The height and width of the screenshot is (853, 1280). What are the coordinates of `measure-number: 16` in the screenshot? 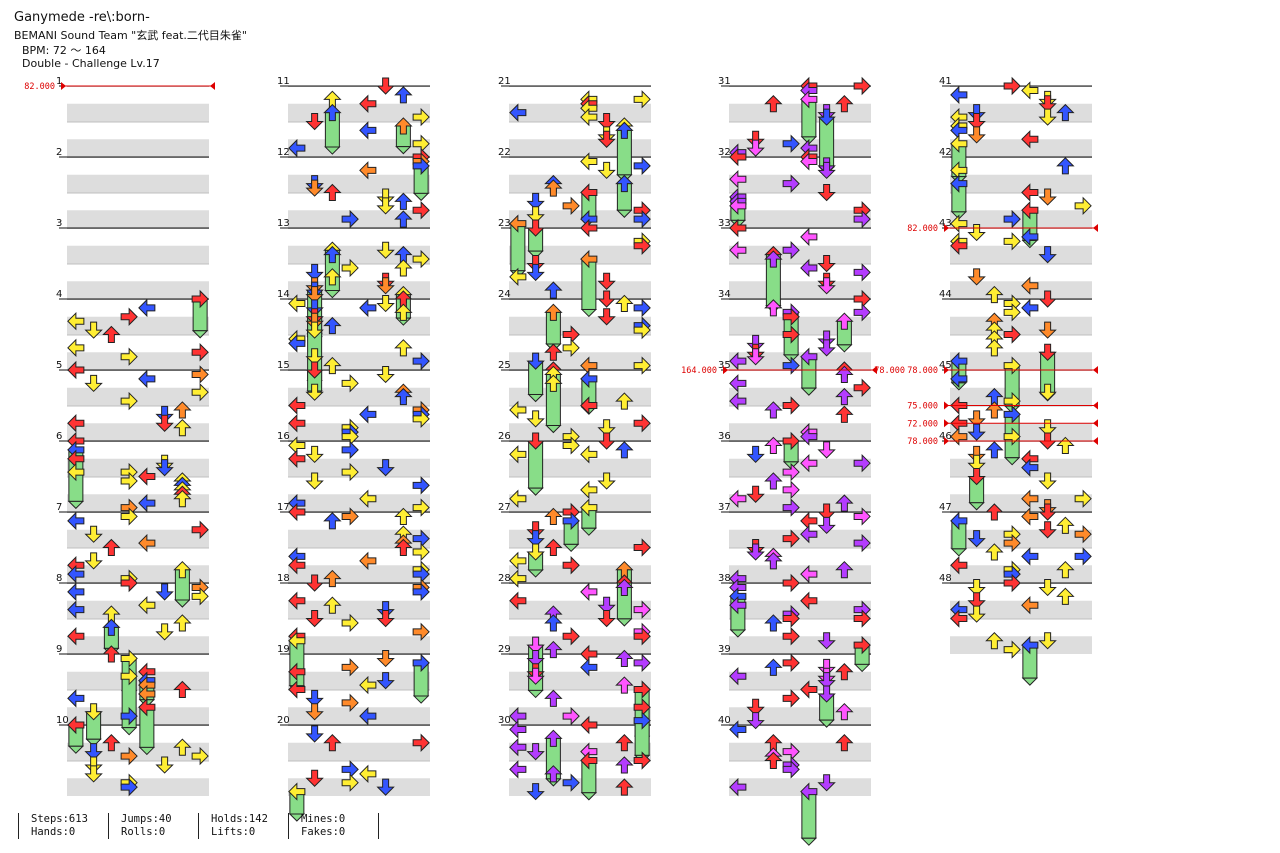 It's located at (283, 436).